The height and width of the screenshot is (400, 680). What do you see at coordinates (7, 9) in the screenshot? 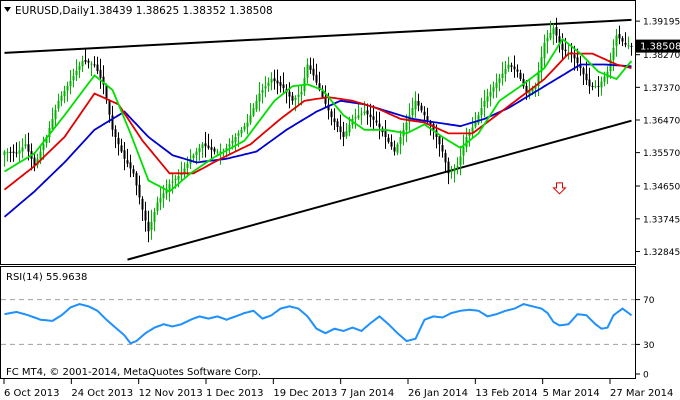
I see `collapse-triangle-icon` at bounding box center [7, 9].